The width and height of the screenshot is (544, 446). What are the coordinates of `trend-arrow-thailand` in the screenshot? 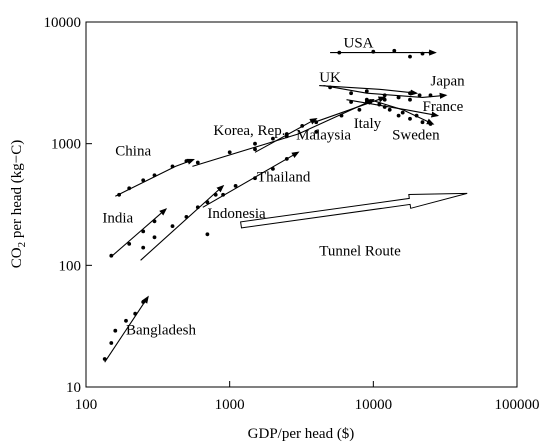 It's located at (251, 179).